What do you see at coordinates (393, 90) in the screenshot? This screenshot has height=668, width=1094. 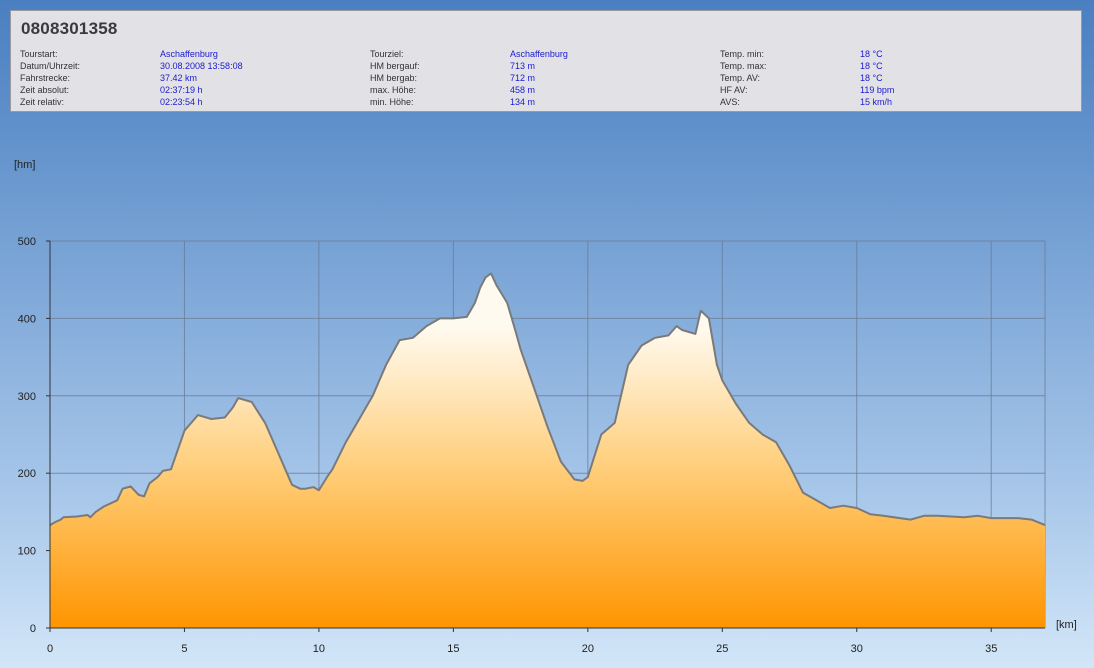 I see `info-label: max. Höhe:` at bounding box center [393, 90].